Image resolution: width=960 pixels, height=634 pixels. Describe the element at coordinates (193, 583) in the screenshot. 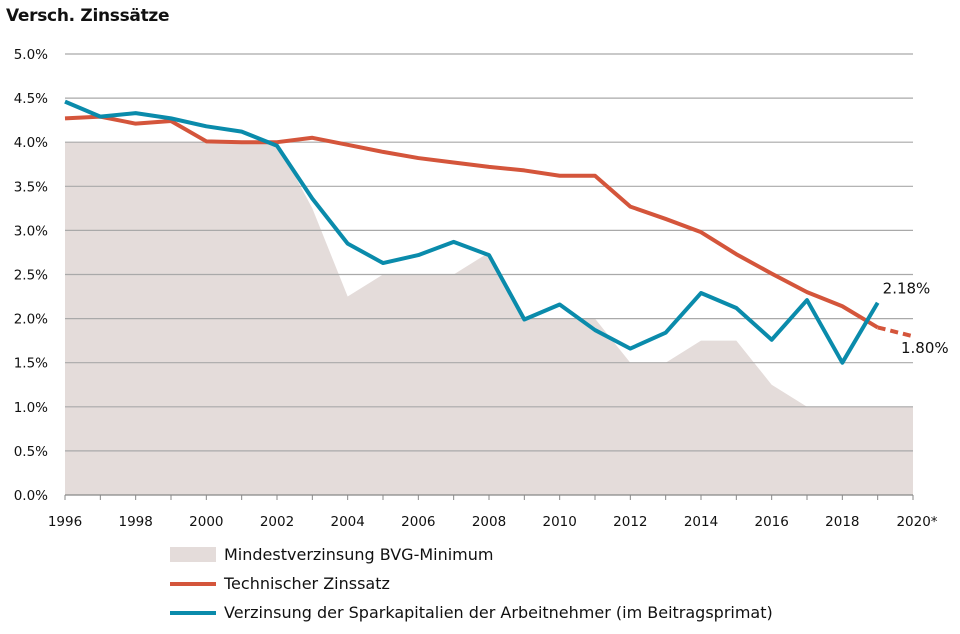

I see `legend-swatch-red` at that location.